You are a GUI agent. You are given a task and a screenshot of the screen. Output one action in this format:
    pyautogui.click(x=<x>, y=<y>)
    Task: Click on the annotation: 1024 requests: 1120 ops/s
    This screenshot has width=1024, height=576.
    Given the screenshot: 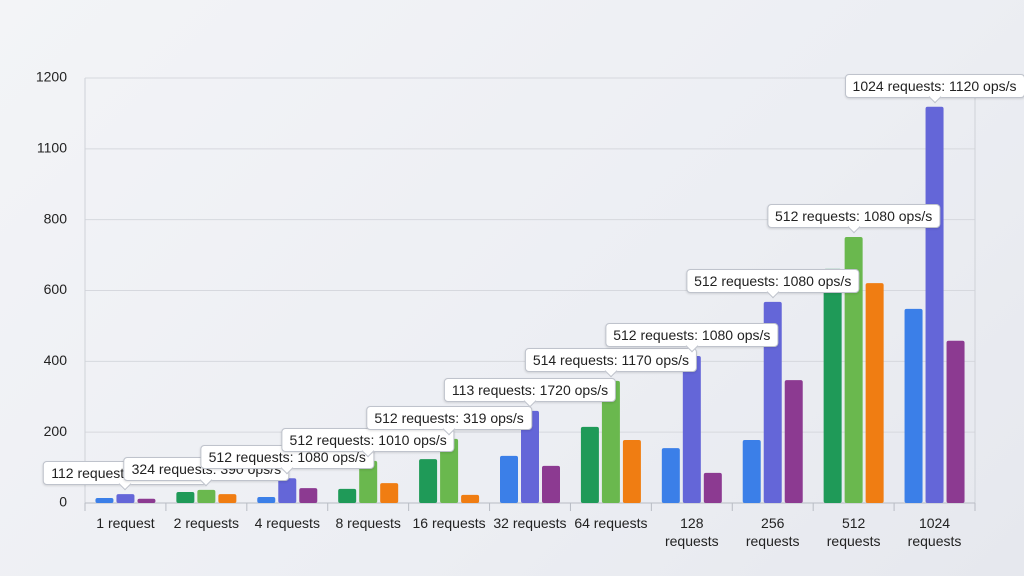 What is the action you would take?
    pyautogui.click(x=934, y=85)
    